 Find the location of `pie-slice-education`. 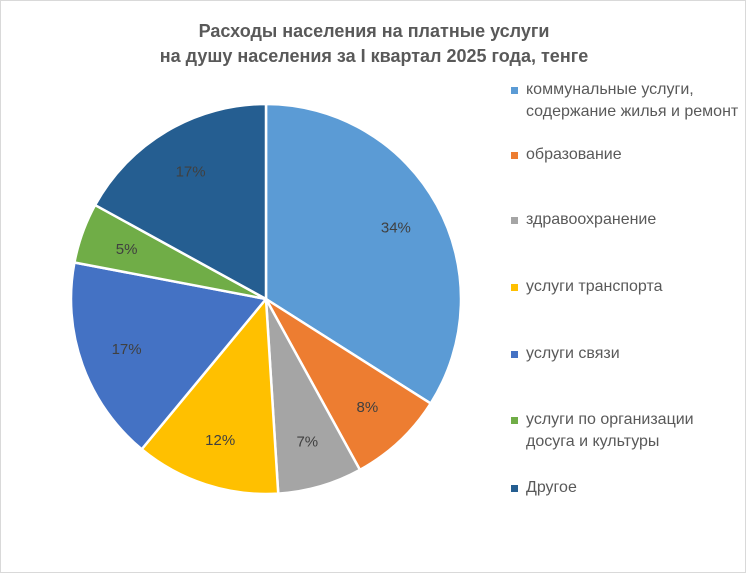

pie-slice-education is located at coordinates (348, 384).